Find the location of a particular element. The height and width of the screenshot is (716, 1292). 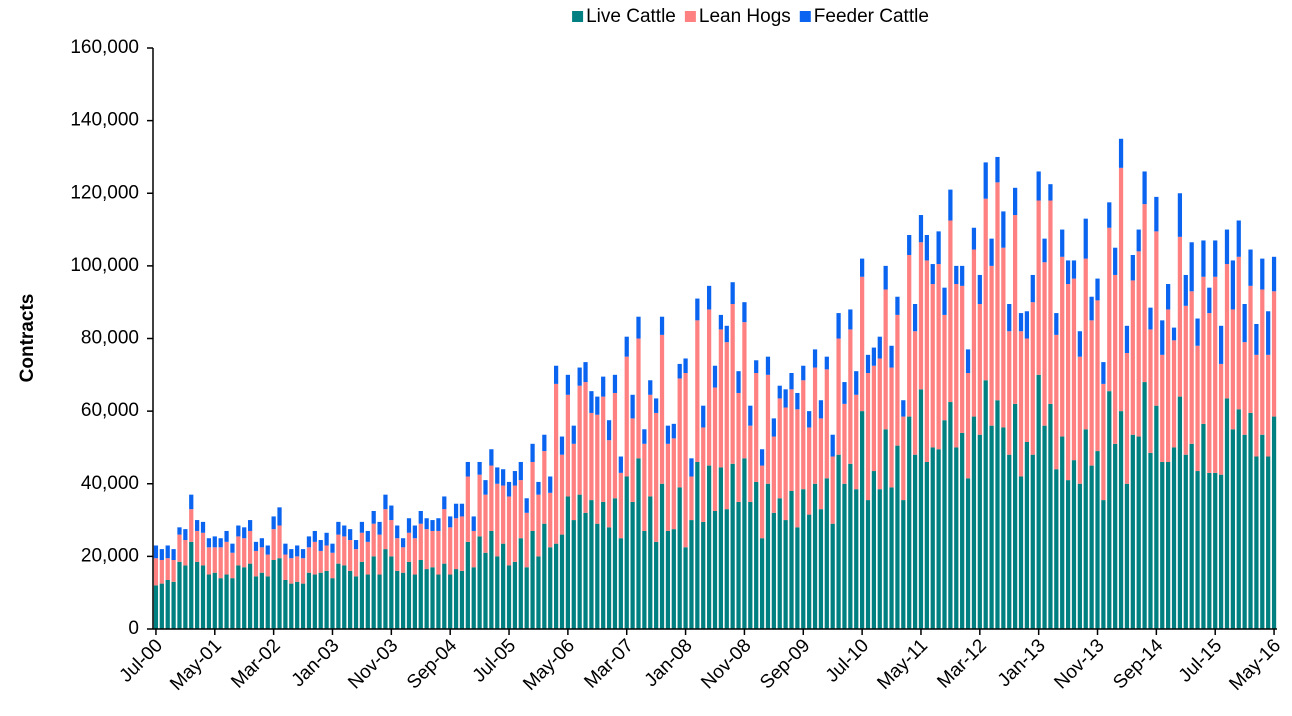

legend-item: Live Cattle is located at coordinates (624, 16).